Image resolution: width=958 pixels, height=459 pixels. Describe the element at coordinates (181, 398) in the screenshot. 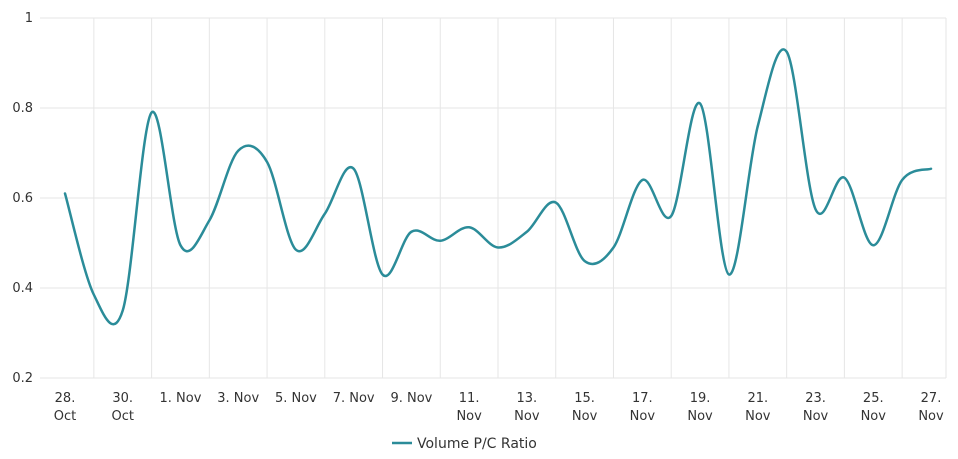

I see `x-tick-label: 1. Nov` at that location.